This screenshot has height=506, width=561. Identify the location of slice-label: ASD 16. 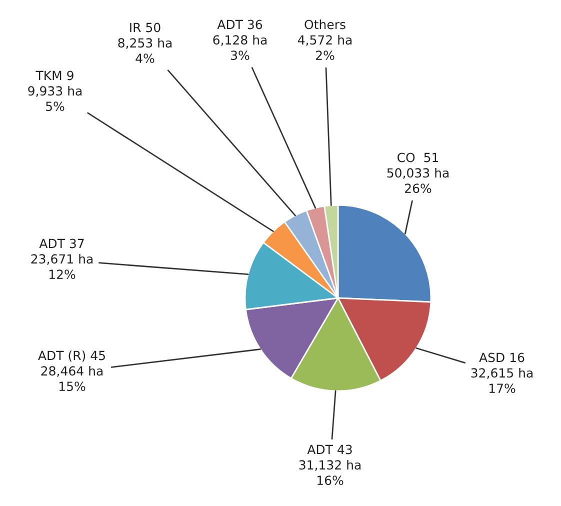
(501, 357).